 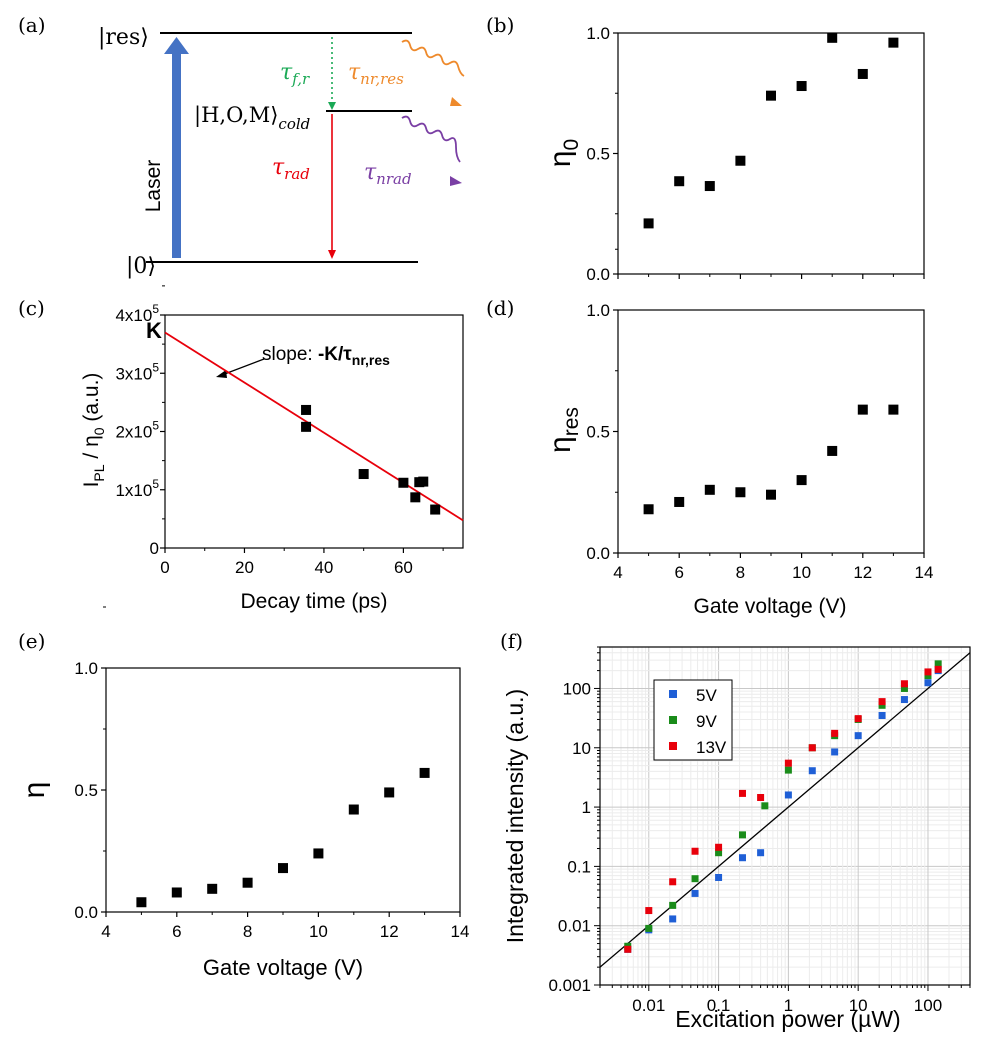 I want to click on x-axis-label-e: Gate voltage (V), so click(x=283, y=967).